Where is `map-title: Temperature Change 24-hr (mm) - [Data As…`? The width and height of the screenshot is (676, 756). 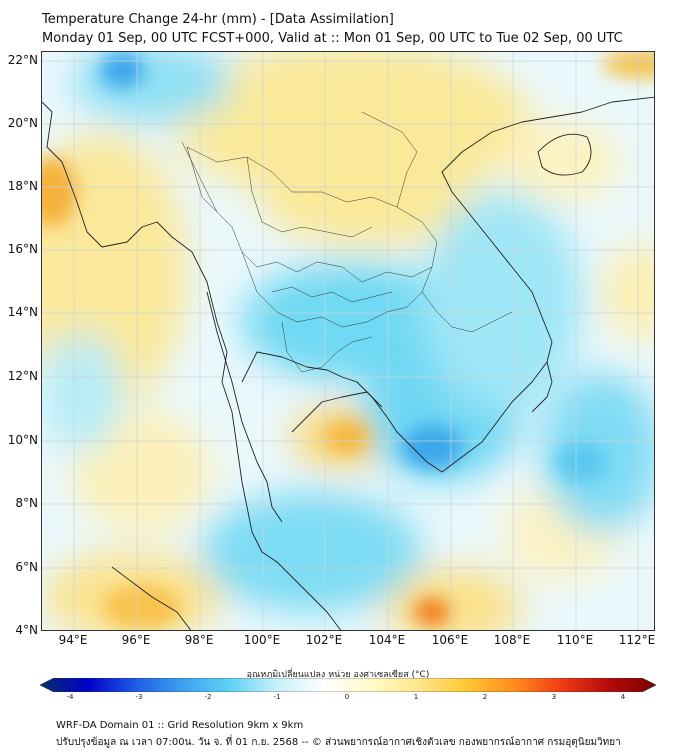
map-title: Temperature Change 24-hr (mm) - [Data As… is located at coordinates (218, 19).